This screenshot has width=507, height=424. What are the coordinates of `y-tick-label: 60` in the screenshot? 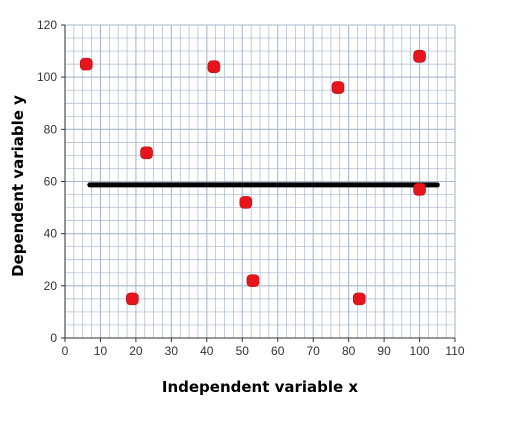 It's located at (51, 182).